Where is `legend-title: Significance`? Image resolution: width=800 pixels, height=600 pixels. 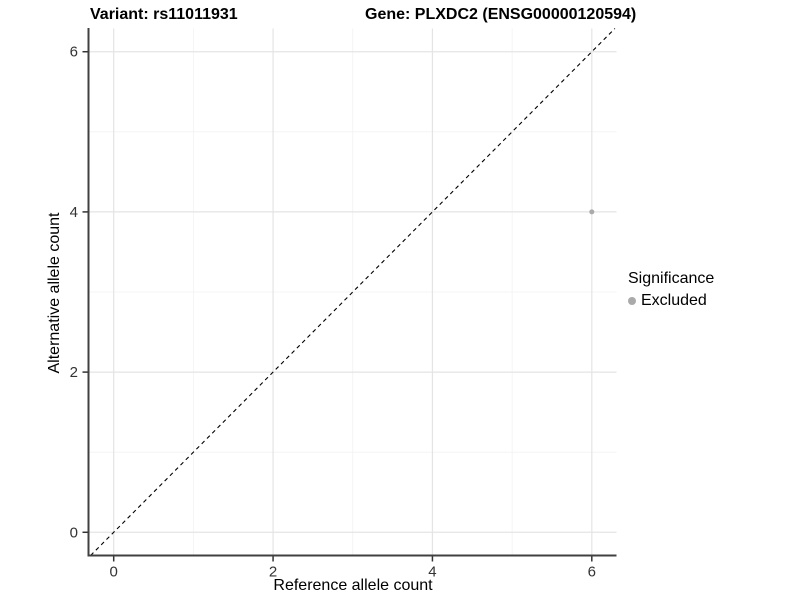 legend-title: Significance is located at coordinates (671, 278).